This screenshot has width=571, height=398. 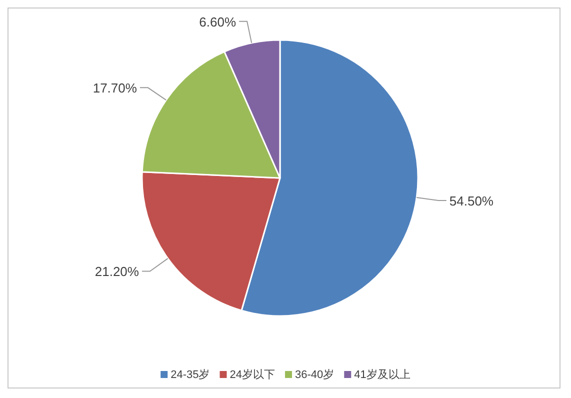 What do you see at coordinates (190, 375) in the screenshot?
I see `legend-label: 24-35岁` at bounding box center [190, 375].